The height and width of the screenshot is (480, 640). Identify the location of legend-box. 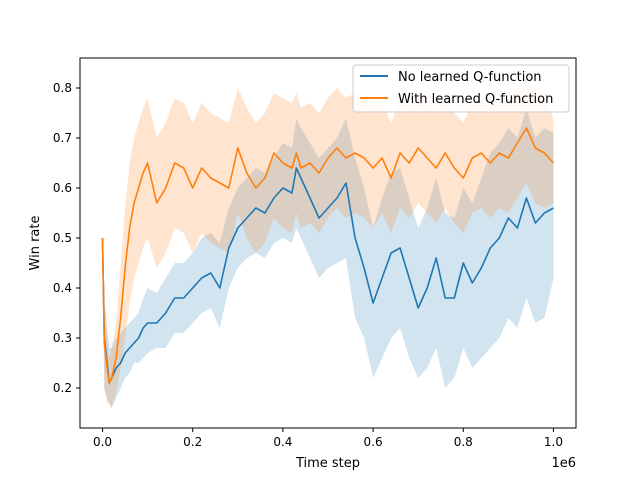
(461, 88).